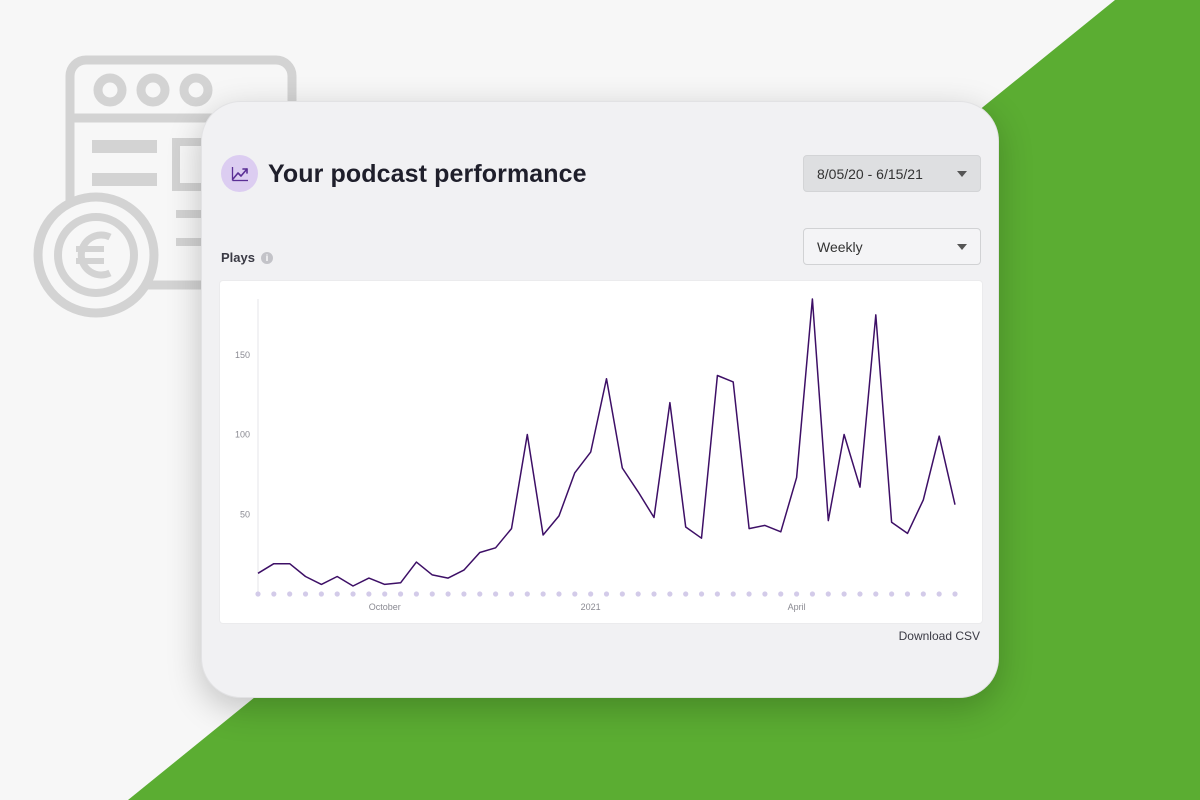 The height and width of the screenshot is (800, 1200). I want to click on x-tick-label: October, so click(385, 607).